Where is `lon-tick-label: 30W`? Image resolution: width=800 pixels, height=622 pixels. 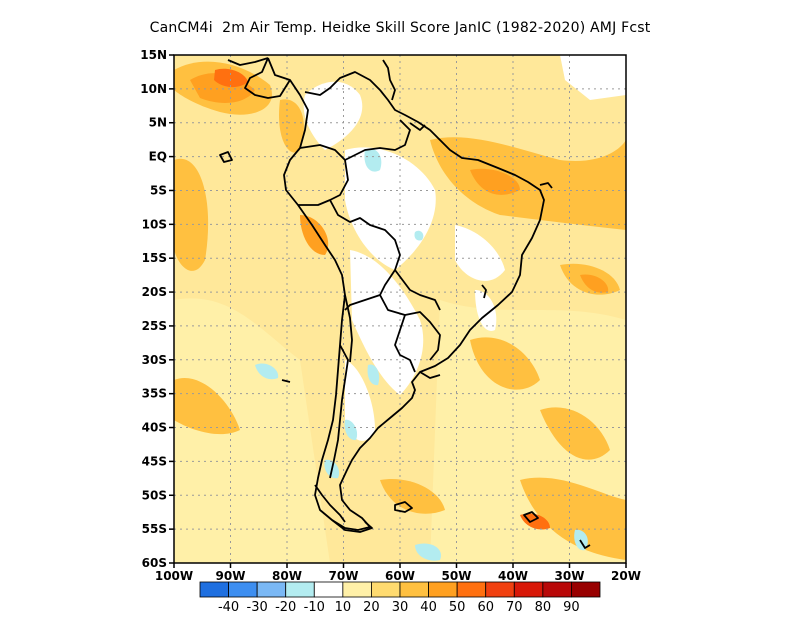
lon-tick-label: 30W is located at coordinates (570, 576).